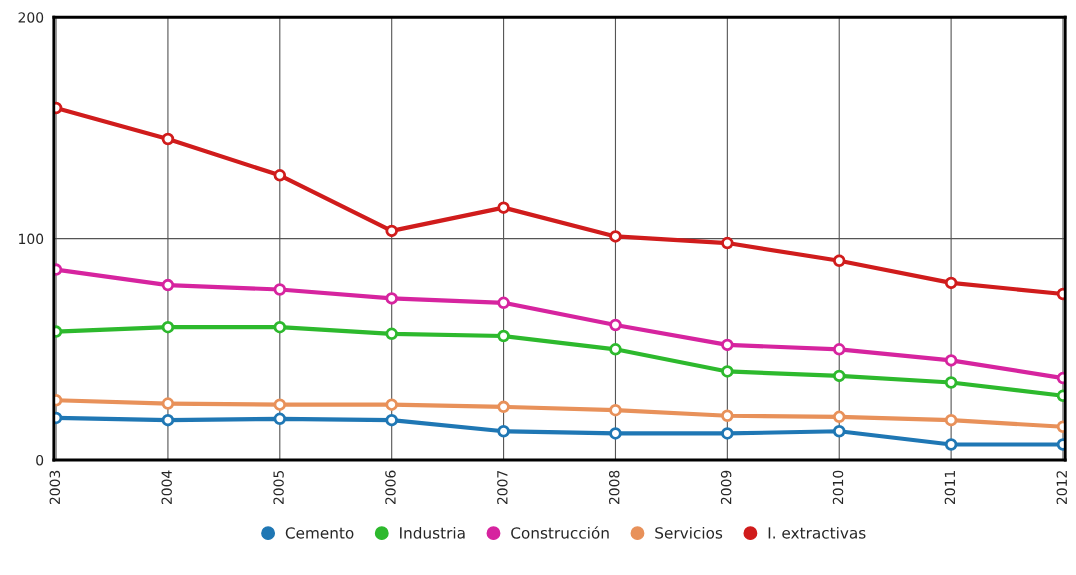  I want to click on x-tick-label: 2006, so click(390, 487).